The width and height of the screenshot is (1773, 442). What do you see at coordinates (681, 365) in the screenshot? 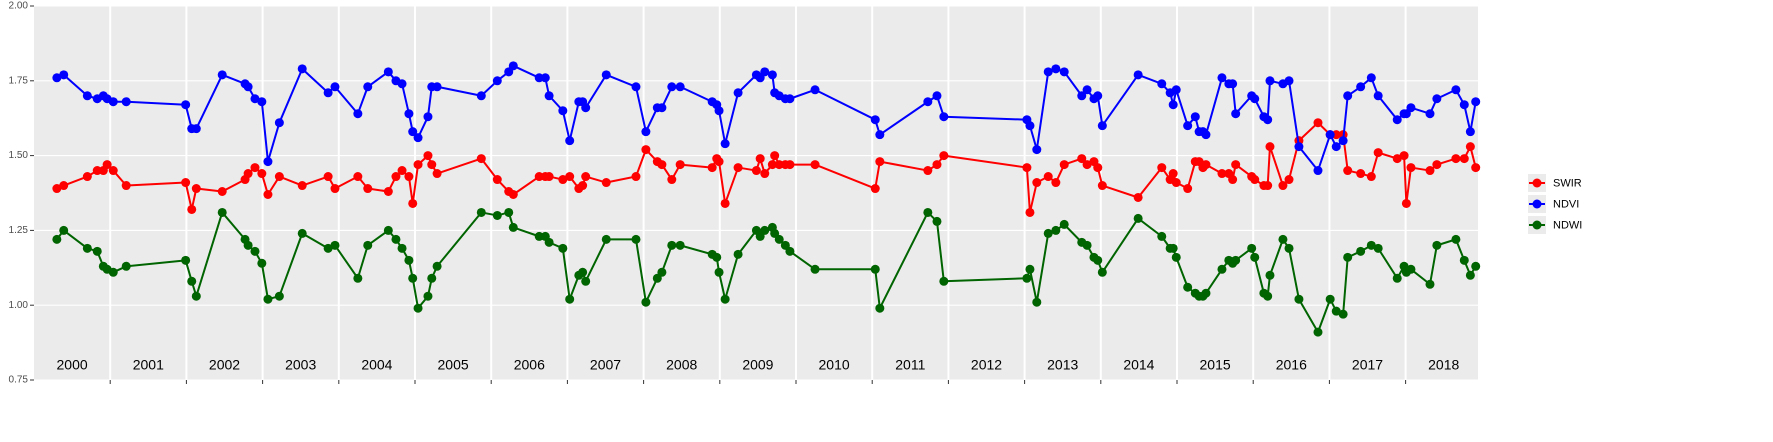
I see `year-label: 2008` at bounding box center [681, 365].